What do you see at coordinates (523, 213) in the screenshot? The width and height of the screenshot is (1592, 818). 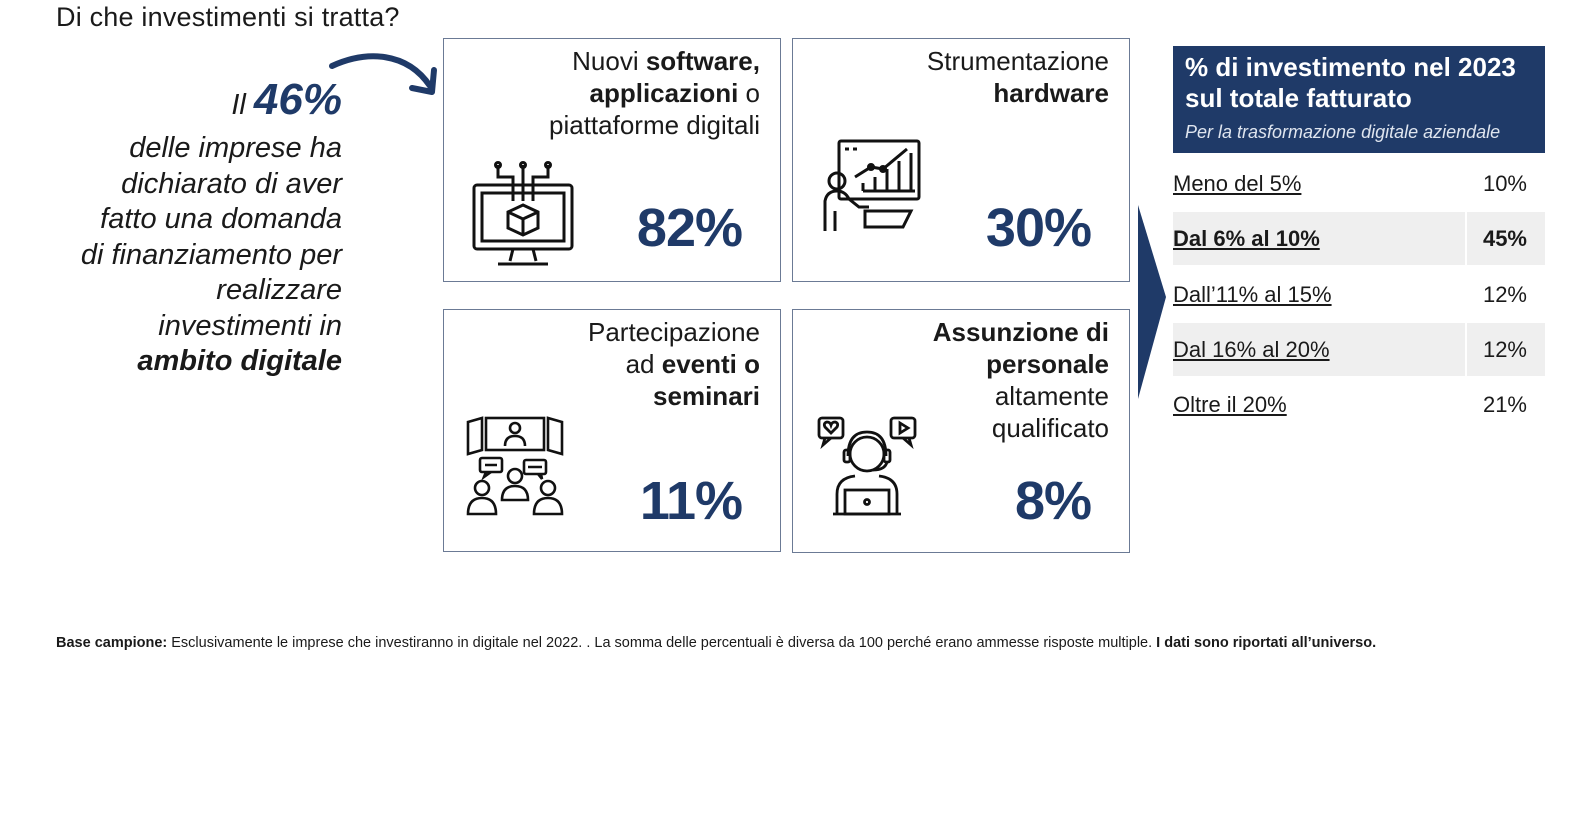 I see `monitor-cube-icon` at bounding box center [523, 213].